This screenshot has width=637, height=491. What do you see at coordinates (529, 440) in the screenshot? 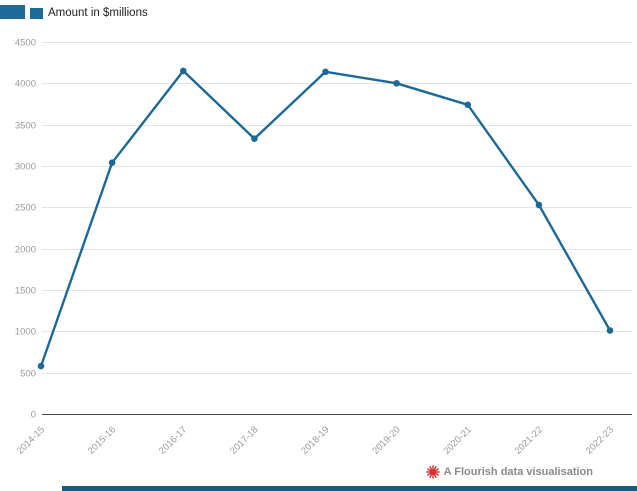
I see `svg-text: 2021-22` at bounding box center [529, 440].